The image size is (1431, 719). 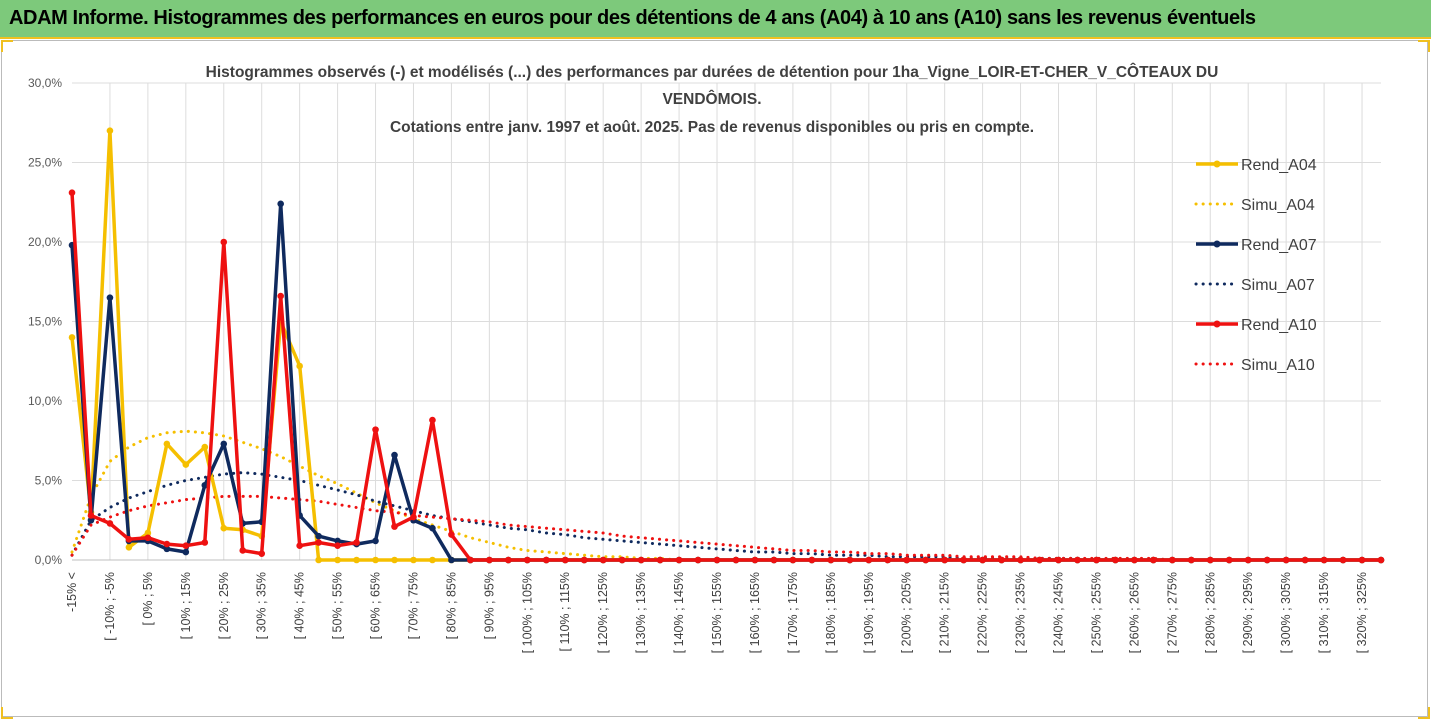 What do you see at coordinates (1021, 612) in the screenshot?
I see `x-tick-label: [ 230% ; 235%` at bounding box center [1021, 612].